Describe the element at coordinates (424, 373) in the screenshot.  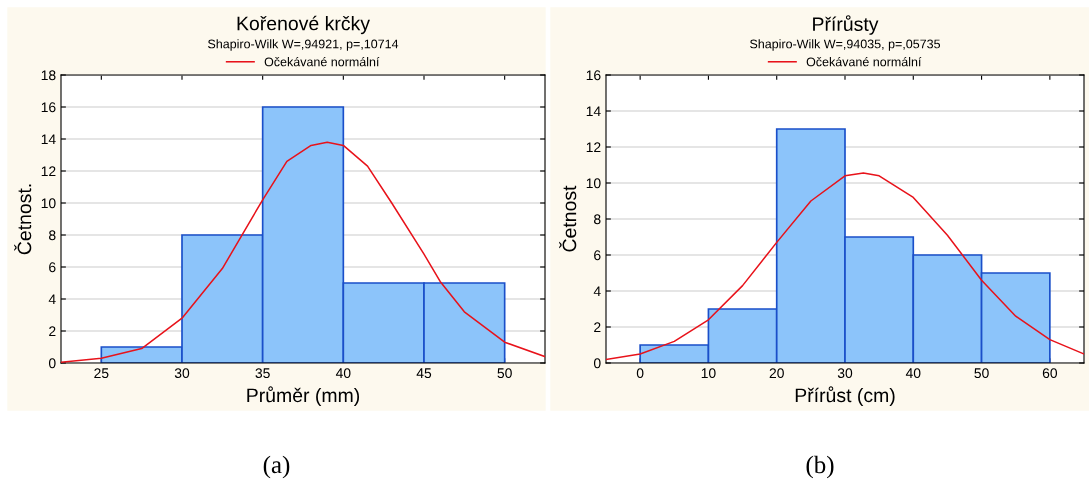
I see `x-tick-label: 45` at that location.